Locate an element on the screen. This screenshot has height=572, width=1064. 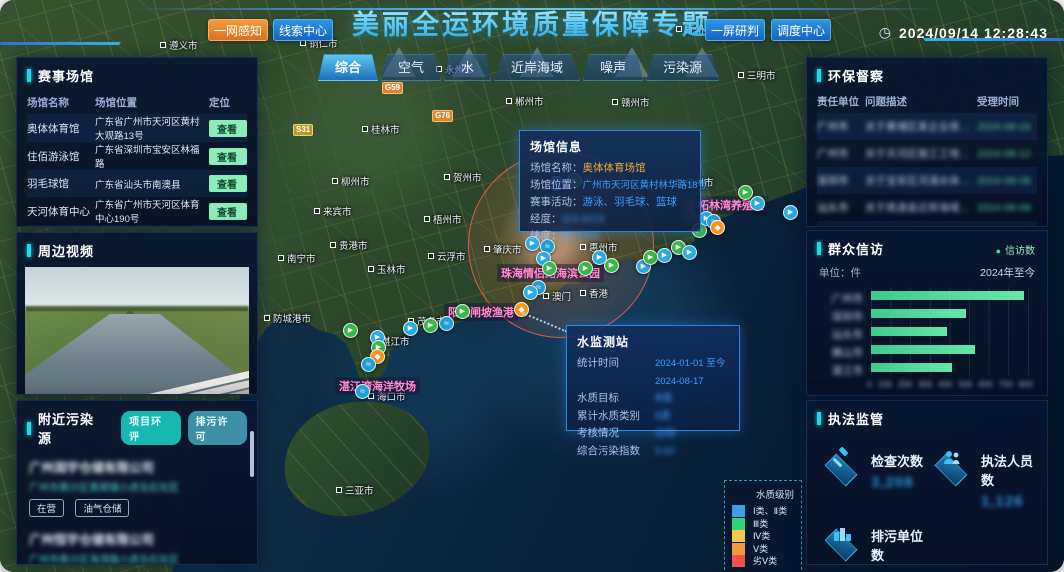
stat-label: 排污单位数 is located at coordinates (897, 546).